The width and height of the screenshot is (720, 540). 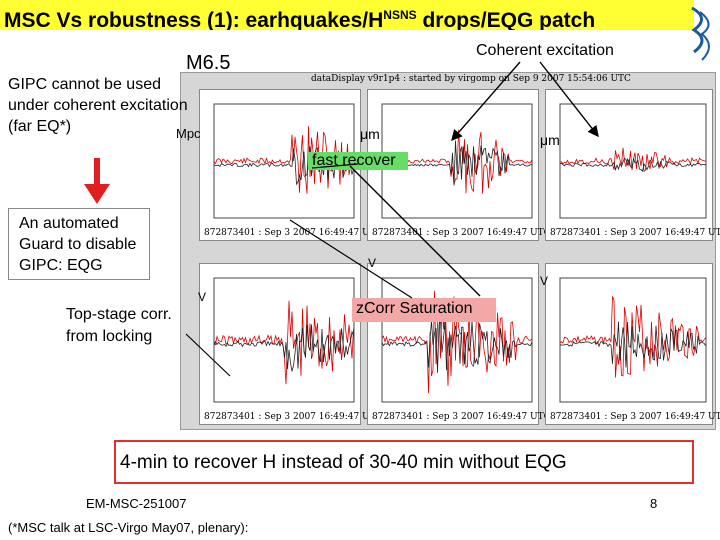 I want to click on footnote: (*MSC talk at LSC-Virgo May07, plenary):, so click(x=128, y=527).